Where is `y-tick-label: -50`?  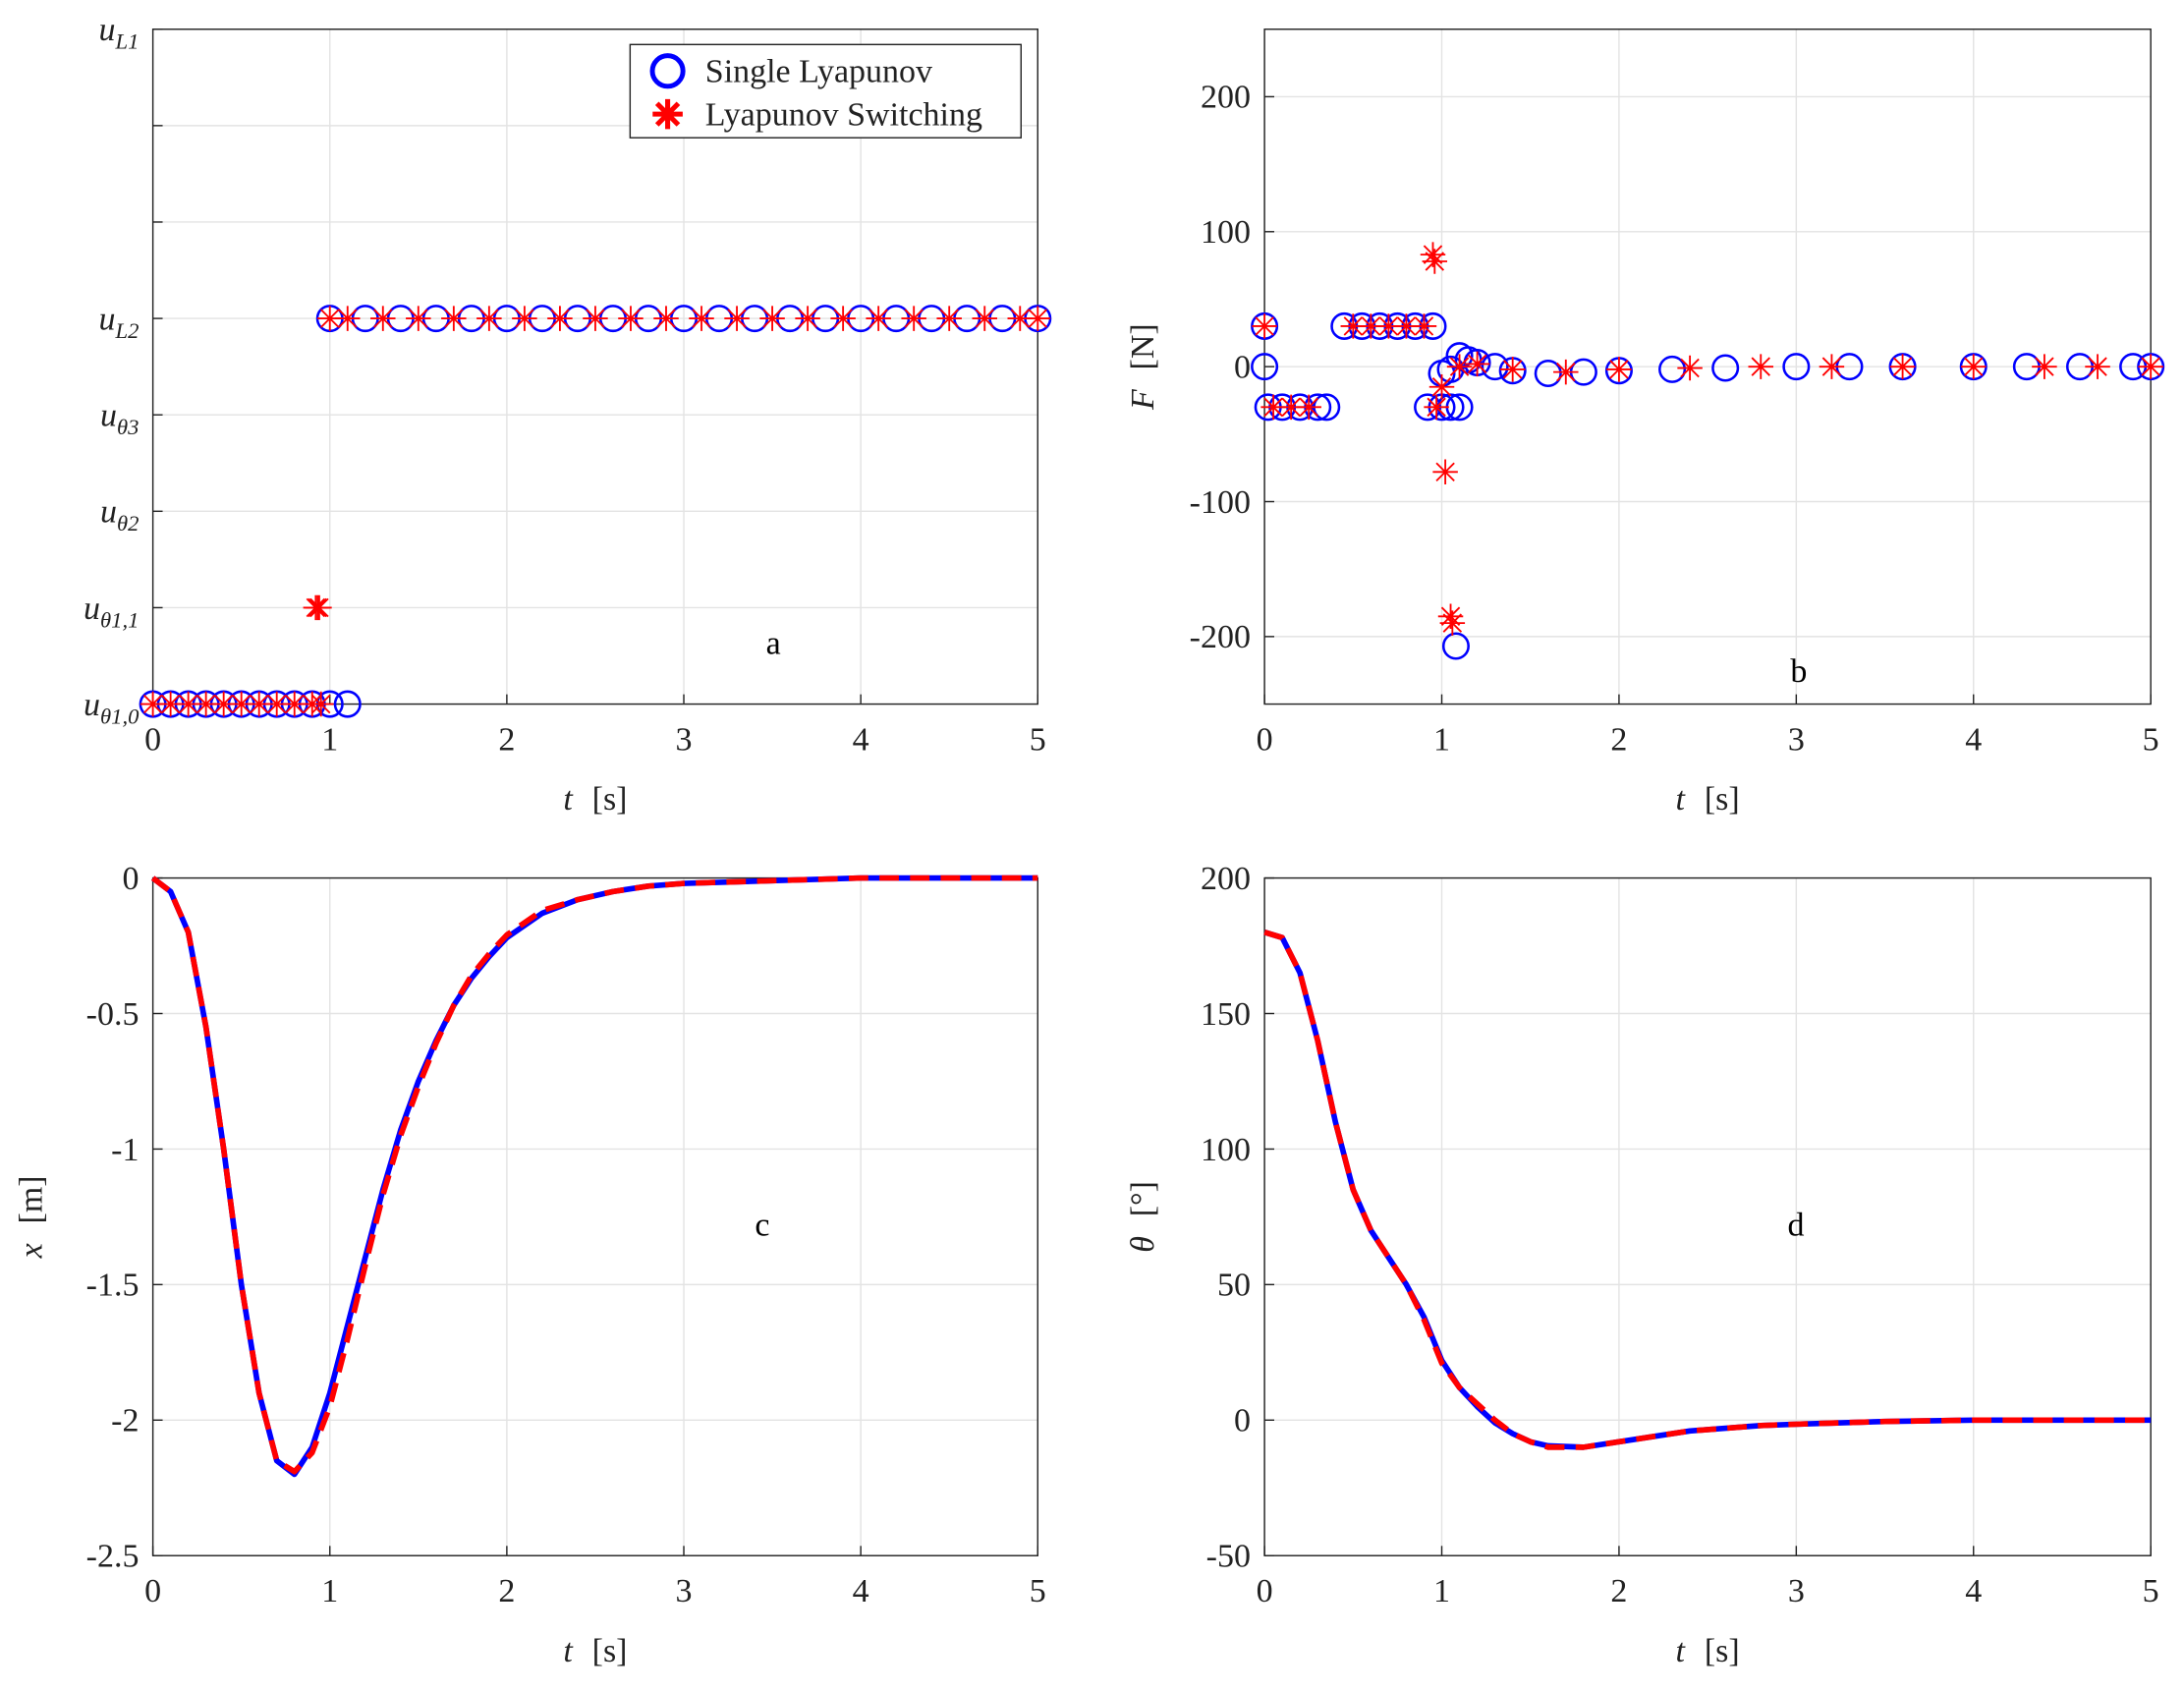 y-tick-label: -50 is located at coordinates (1228, 1557).